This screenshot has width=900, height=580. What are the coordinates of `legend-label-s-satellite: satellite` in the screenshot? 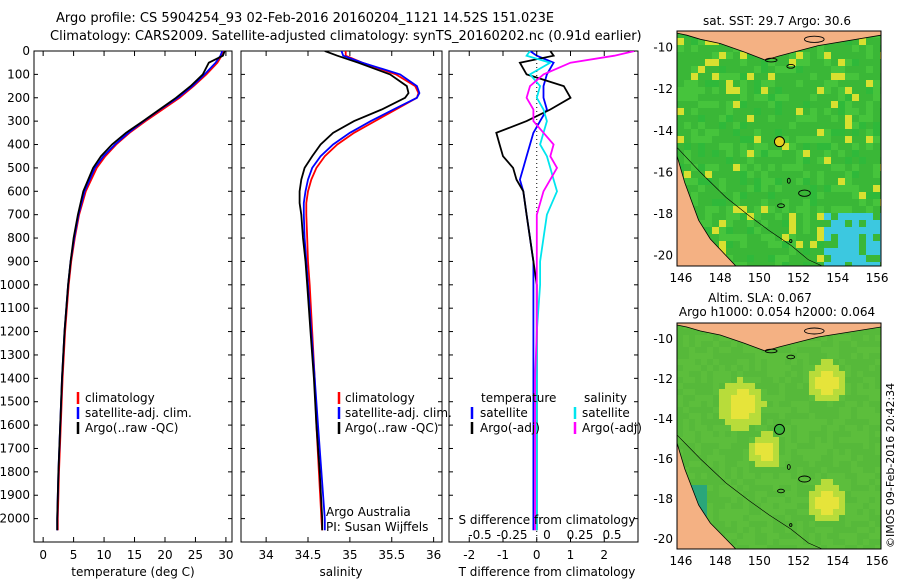 It's located at (606, 413).